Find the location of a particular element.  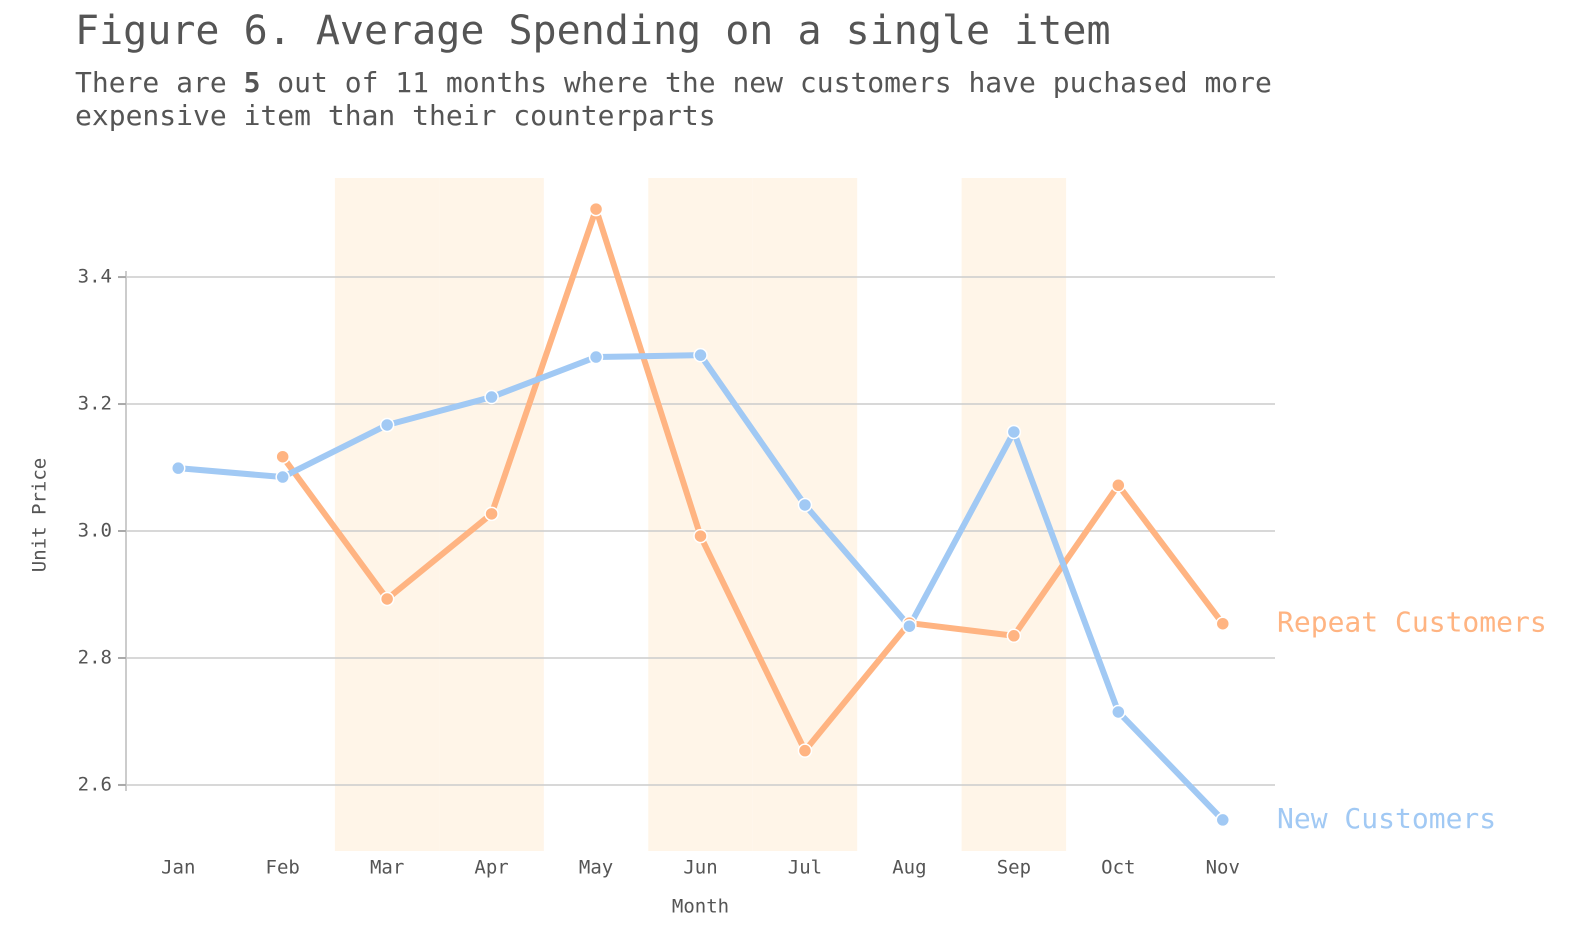

y-tick-label: 3.4 is located at coordinates (95, 277).